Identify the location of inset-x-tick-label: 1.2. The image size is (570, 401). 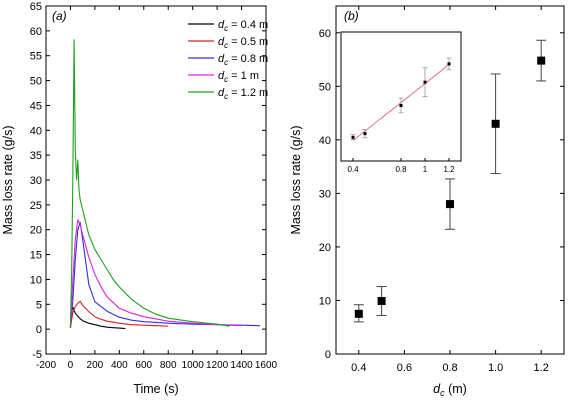
(449, 169).